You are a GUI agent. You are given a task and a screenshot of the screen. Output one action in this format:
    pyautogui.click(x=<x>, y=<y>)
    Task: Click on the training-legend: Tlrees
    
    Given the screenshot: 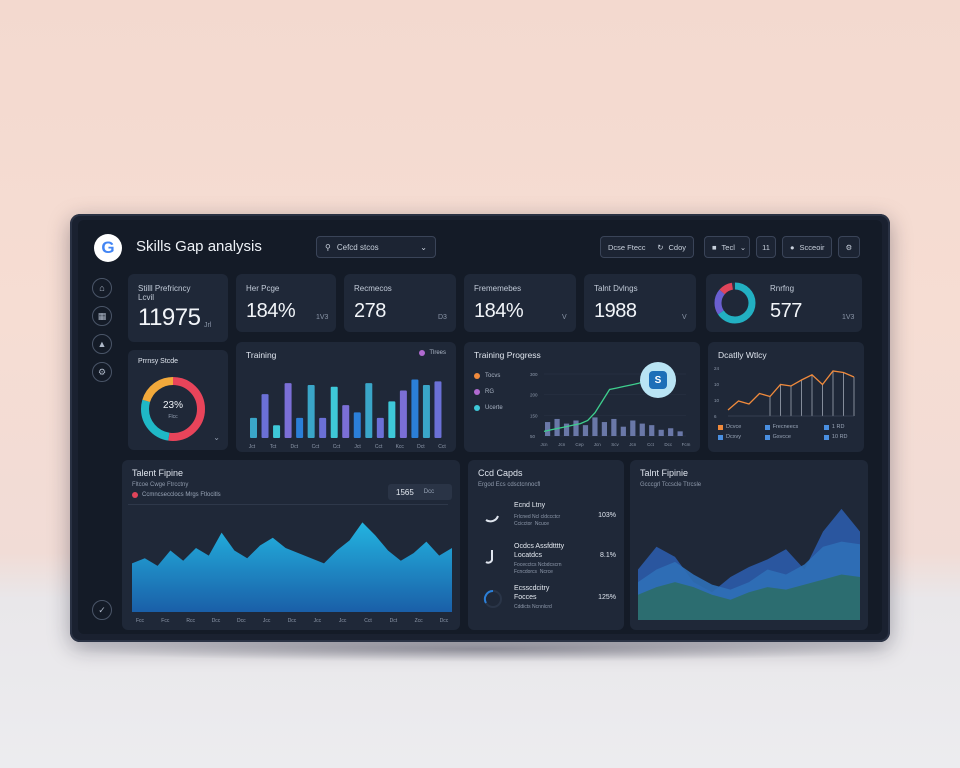 What is the action you would take?
    pyautogui.click(x=432, y=353)
    